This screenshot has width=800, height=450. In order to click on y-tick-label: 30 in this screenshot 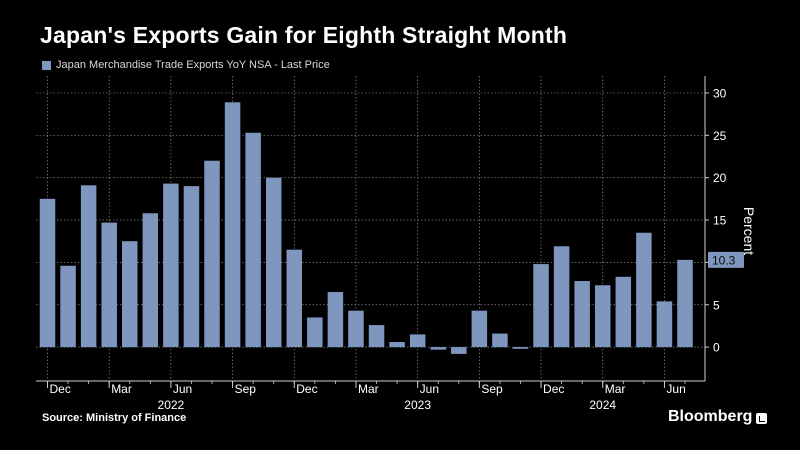, I will do `click(720, 93)`.